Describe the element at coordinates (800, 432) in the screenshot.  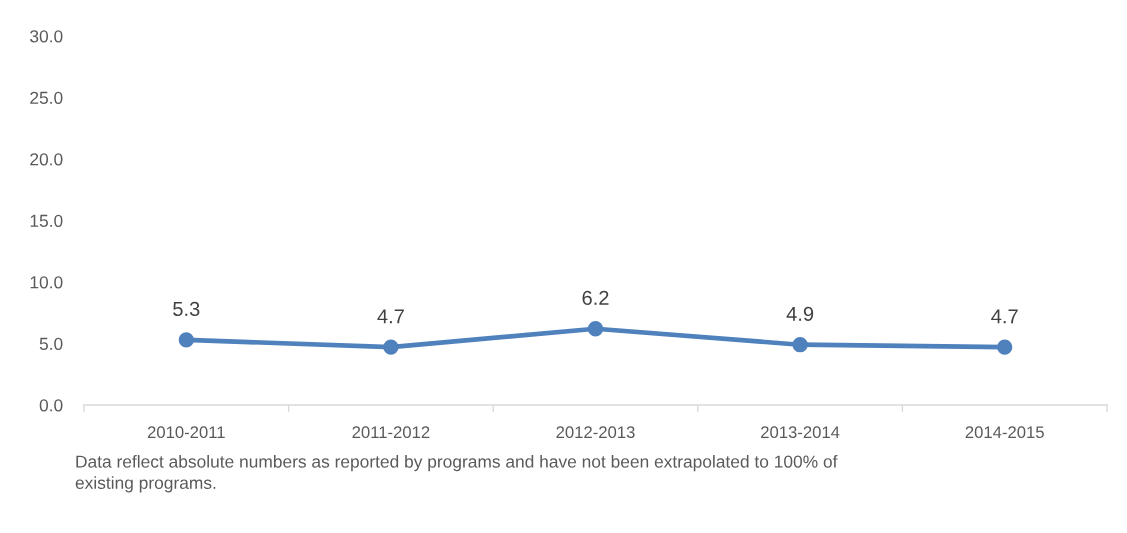
I see `x-tick-label: 2013-2014` at that location.